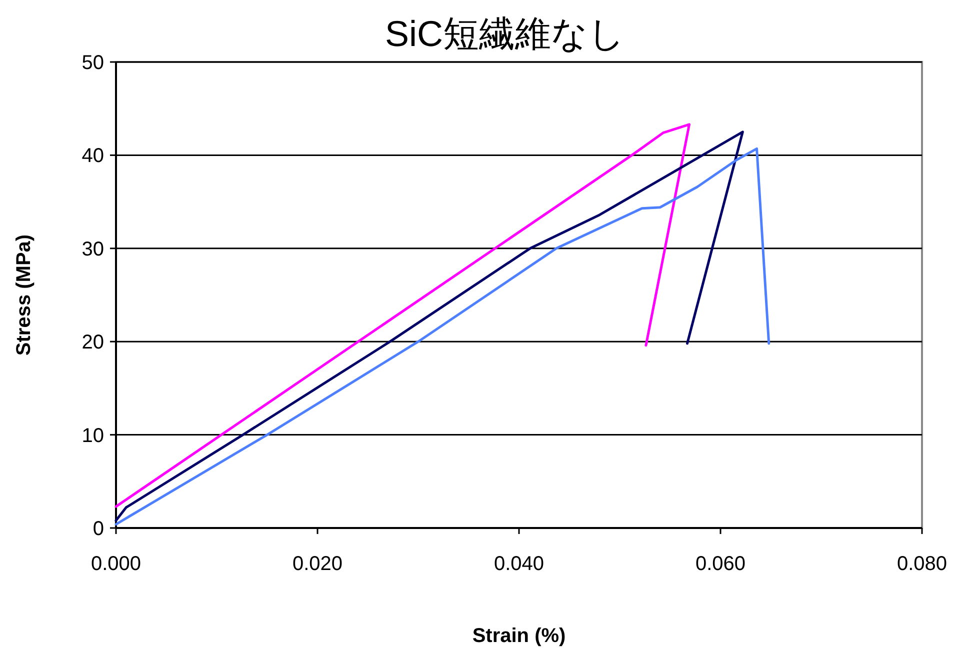  Describe the element at coordinates (93, 435) in the screenshot. I see `y-tick-label: 10` at that location.